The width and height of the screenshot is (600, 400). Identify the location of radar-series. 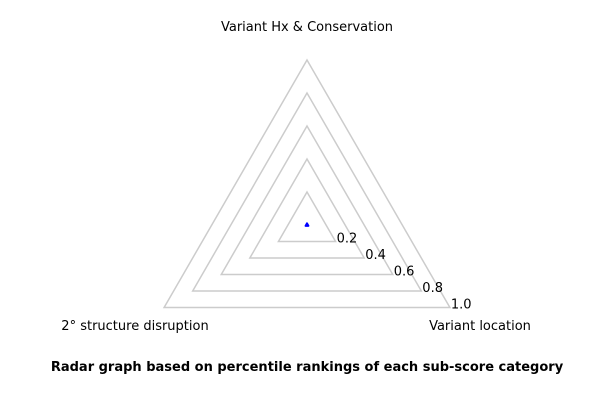
(307, 224).